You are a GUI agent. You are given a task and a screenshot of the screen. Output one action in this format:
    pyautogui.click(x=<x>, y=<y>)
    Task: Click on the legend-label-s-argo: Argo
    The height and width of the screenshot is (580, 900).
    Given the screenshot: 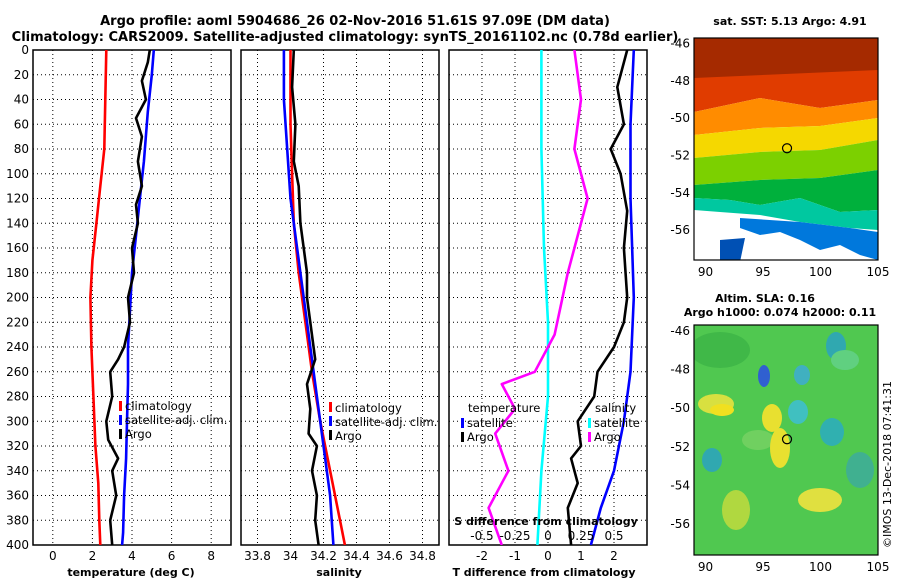 What is the action you would take?
    pyautogui.click(x=607, y=437)
    